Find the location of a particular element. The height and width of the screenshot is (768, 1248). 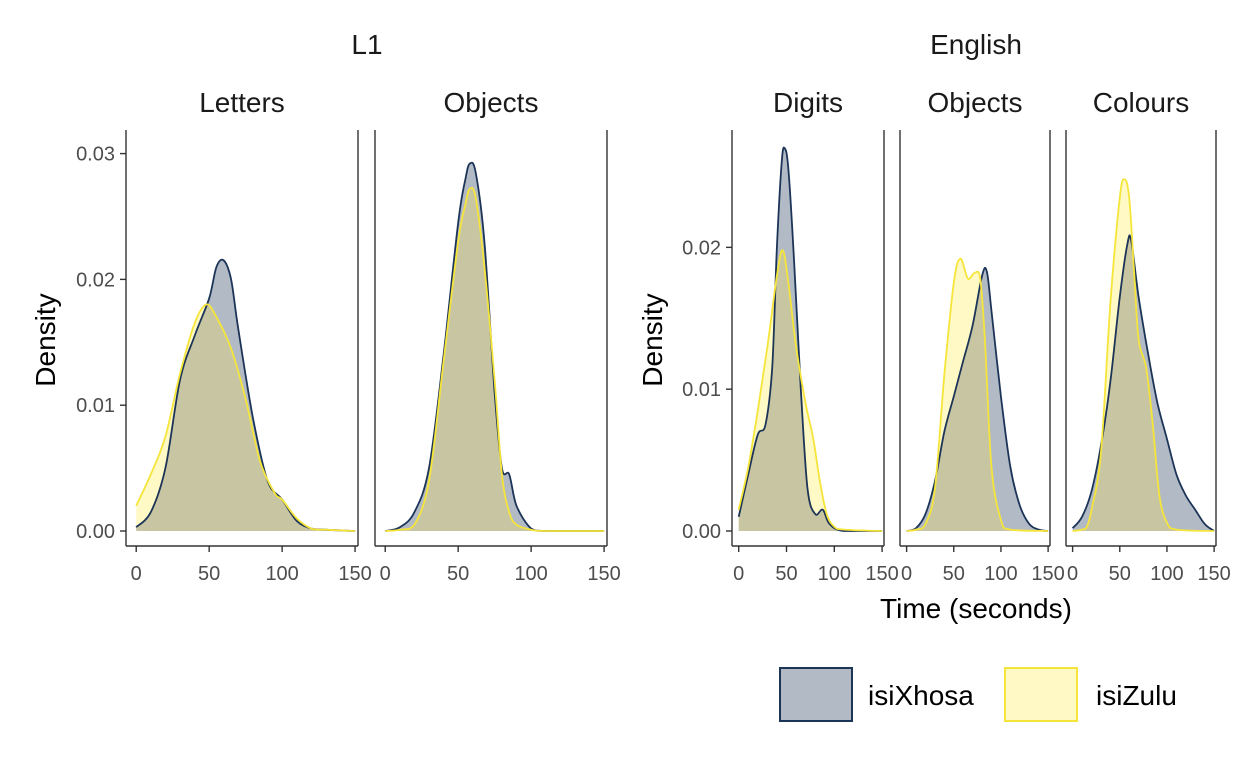

x-axis-title: Time (seconds) is located at coordinates (976, 608).